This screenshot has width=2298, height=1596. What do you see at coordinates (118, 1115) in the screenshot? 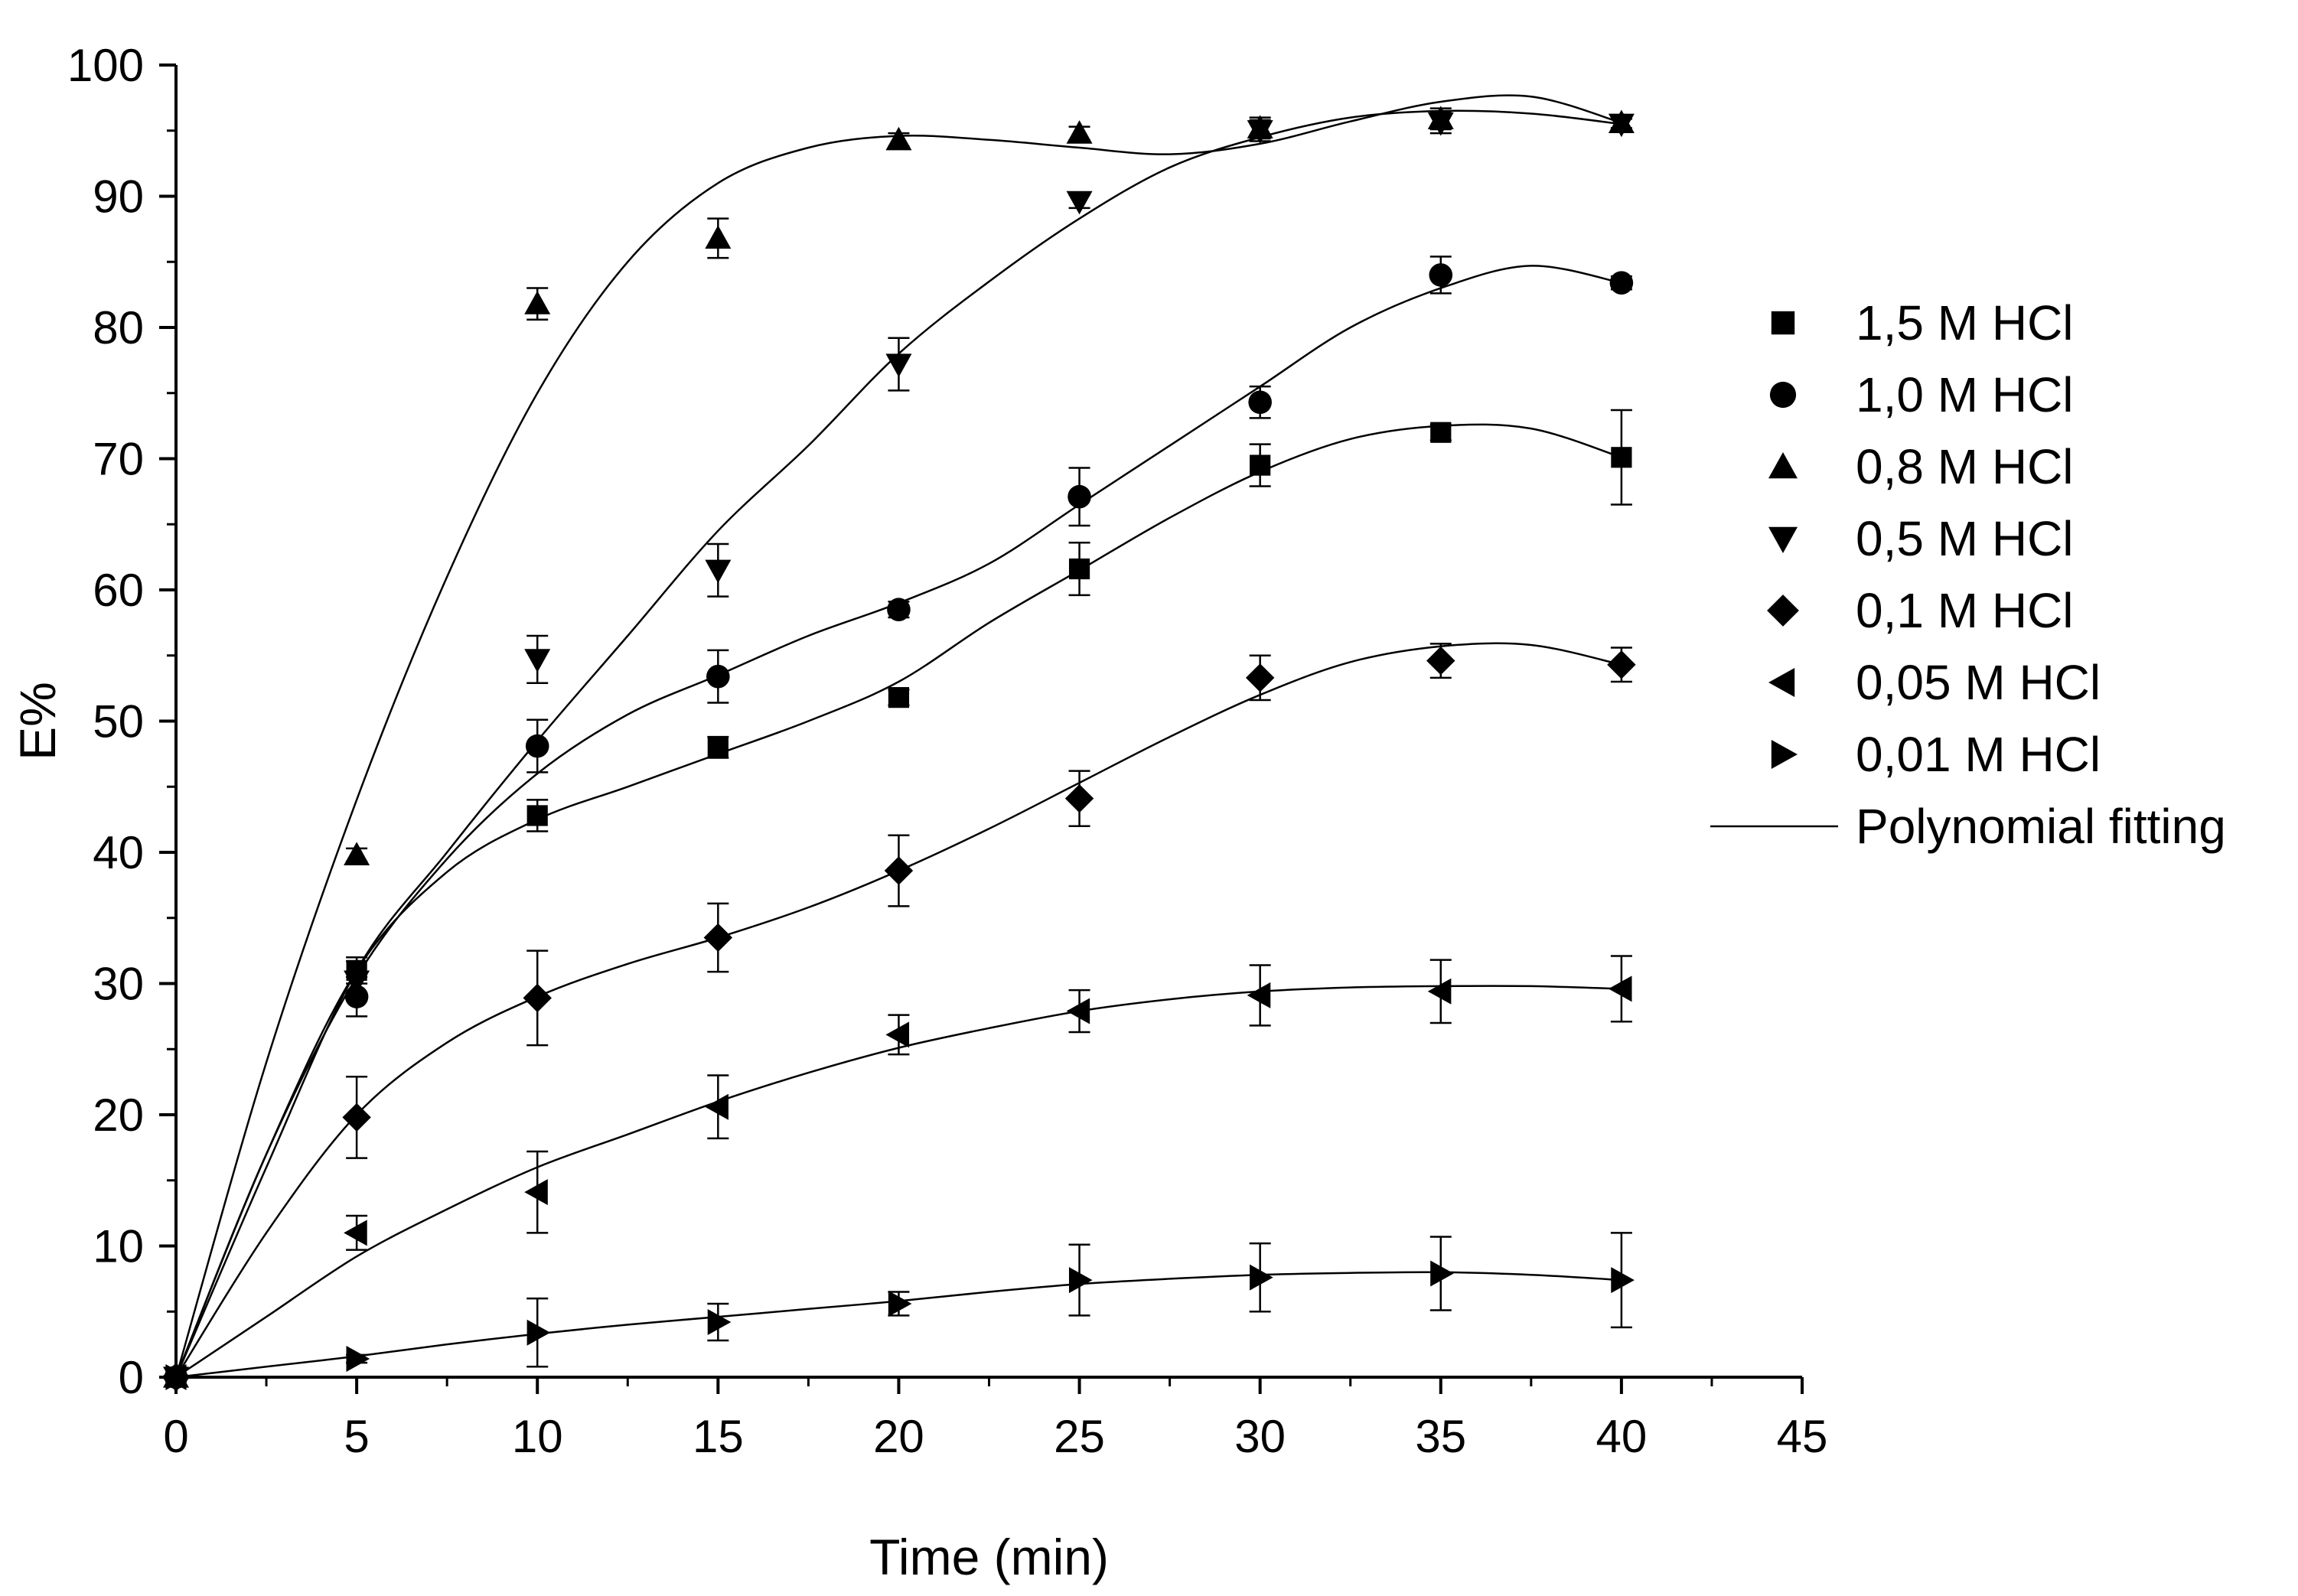
I see `y-tick-label: 20` at bounding box center [118, 1115].